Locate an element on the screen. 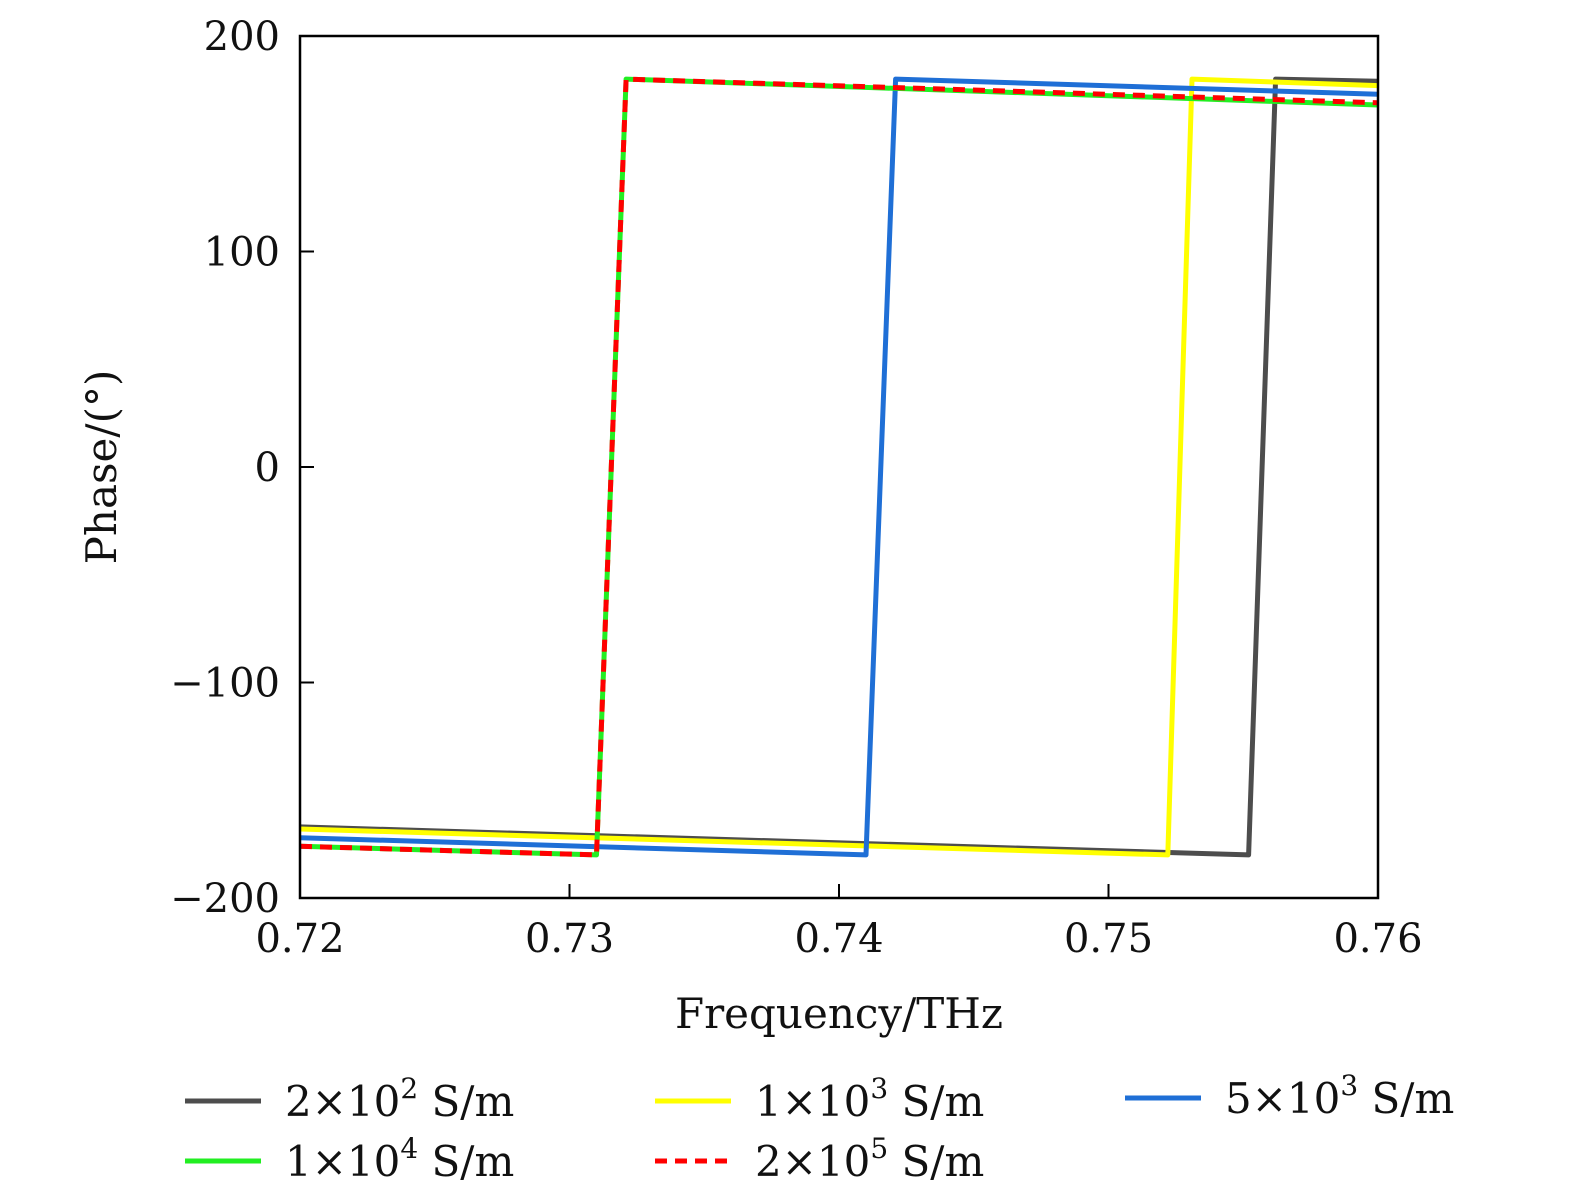  legend-label-5: 2×105 S/m is located at coordinates (869, 1159).